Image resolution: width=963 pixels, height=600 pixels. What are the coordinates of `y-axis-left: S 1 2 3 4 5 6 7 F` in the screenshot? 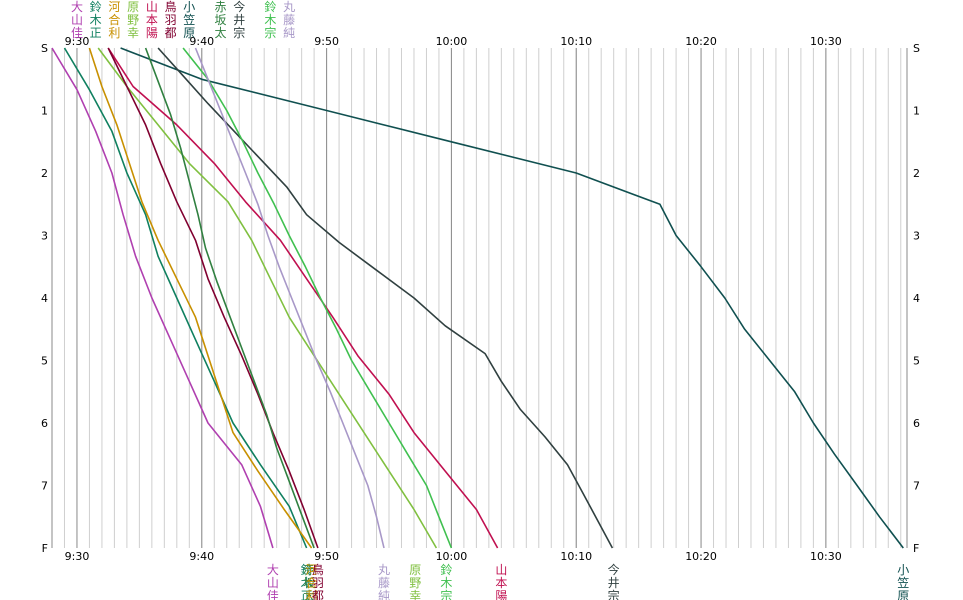 It's located at (44, 298).